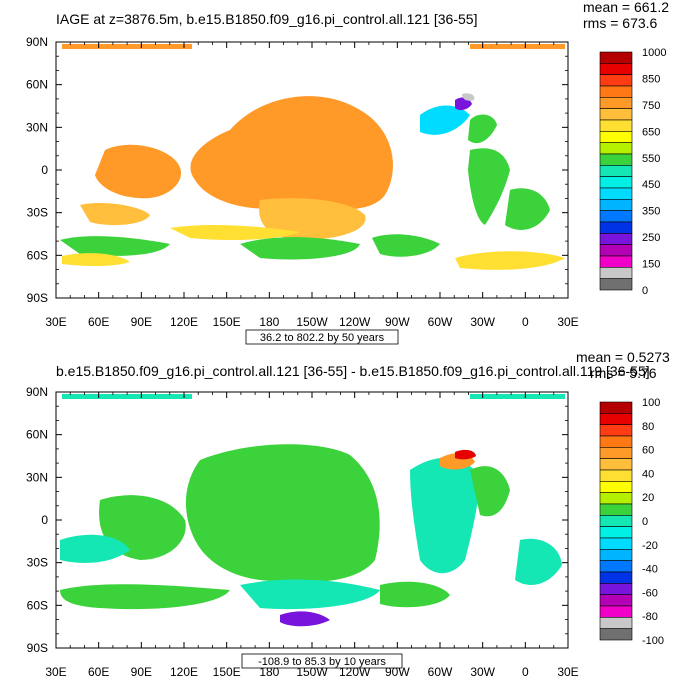  I want to click on panel-2-rms: rms = 5.76, so click(623, 373).